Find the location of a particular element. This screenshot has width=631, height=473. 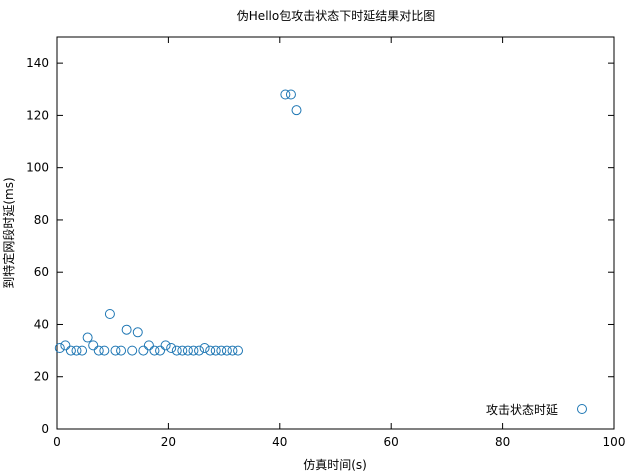

y-tick-label: 140 is located at coordinates (37, 63).